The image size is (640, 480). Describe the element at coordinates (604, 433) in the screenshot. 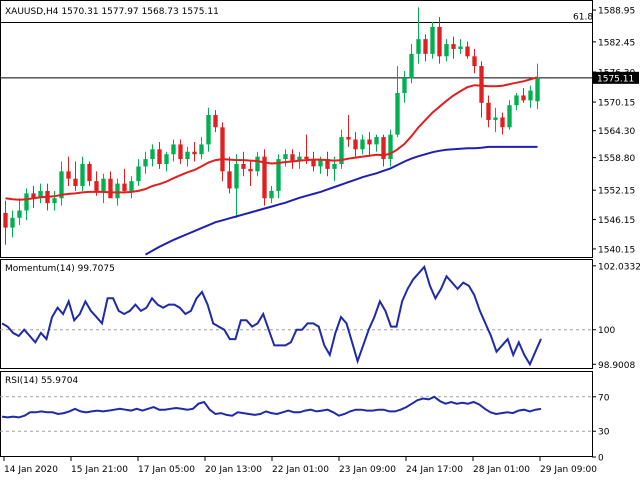

I see `rsi-tick-label: 30` at that location.